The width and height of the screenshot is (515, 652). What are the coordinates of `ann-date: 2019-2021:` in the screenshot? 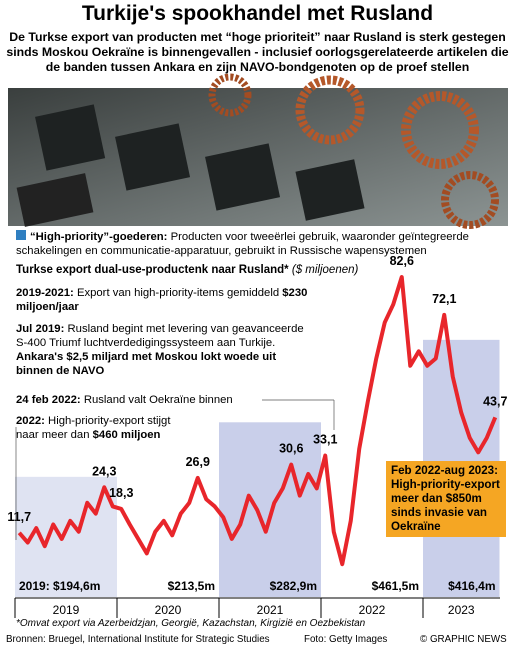 It's located at (45, 293).